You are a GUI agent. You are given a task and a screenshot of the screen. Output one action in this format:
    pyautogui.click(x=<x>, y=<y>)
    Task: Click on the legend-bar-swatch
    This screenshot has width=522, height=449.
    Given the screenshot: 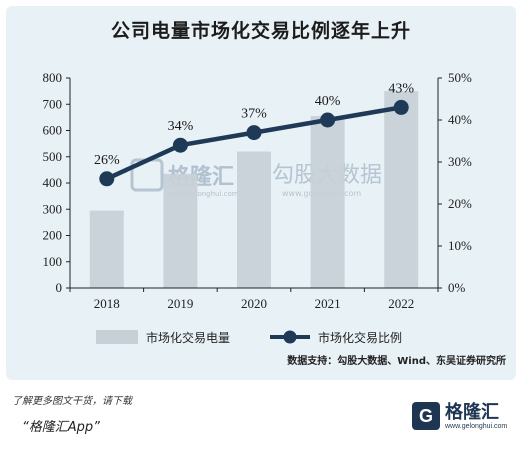 What is the action you would take?
    pyautogui.click(x=117, y=337)
    